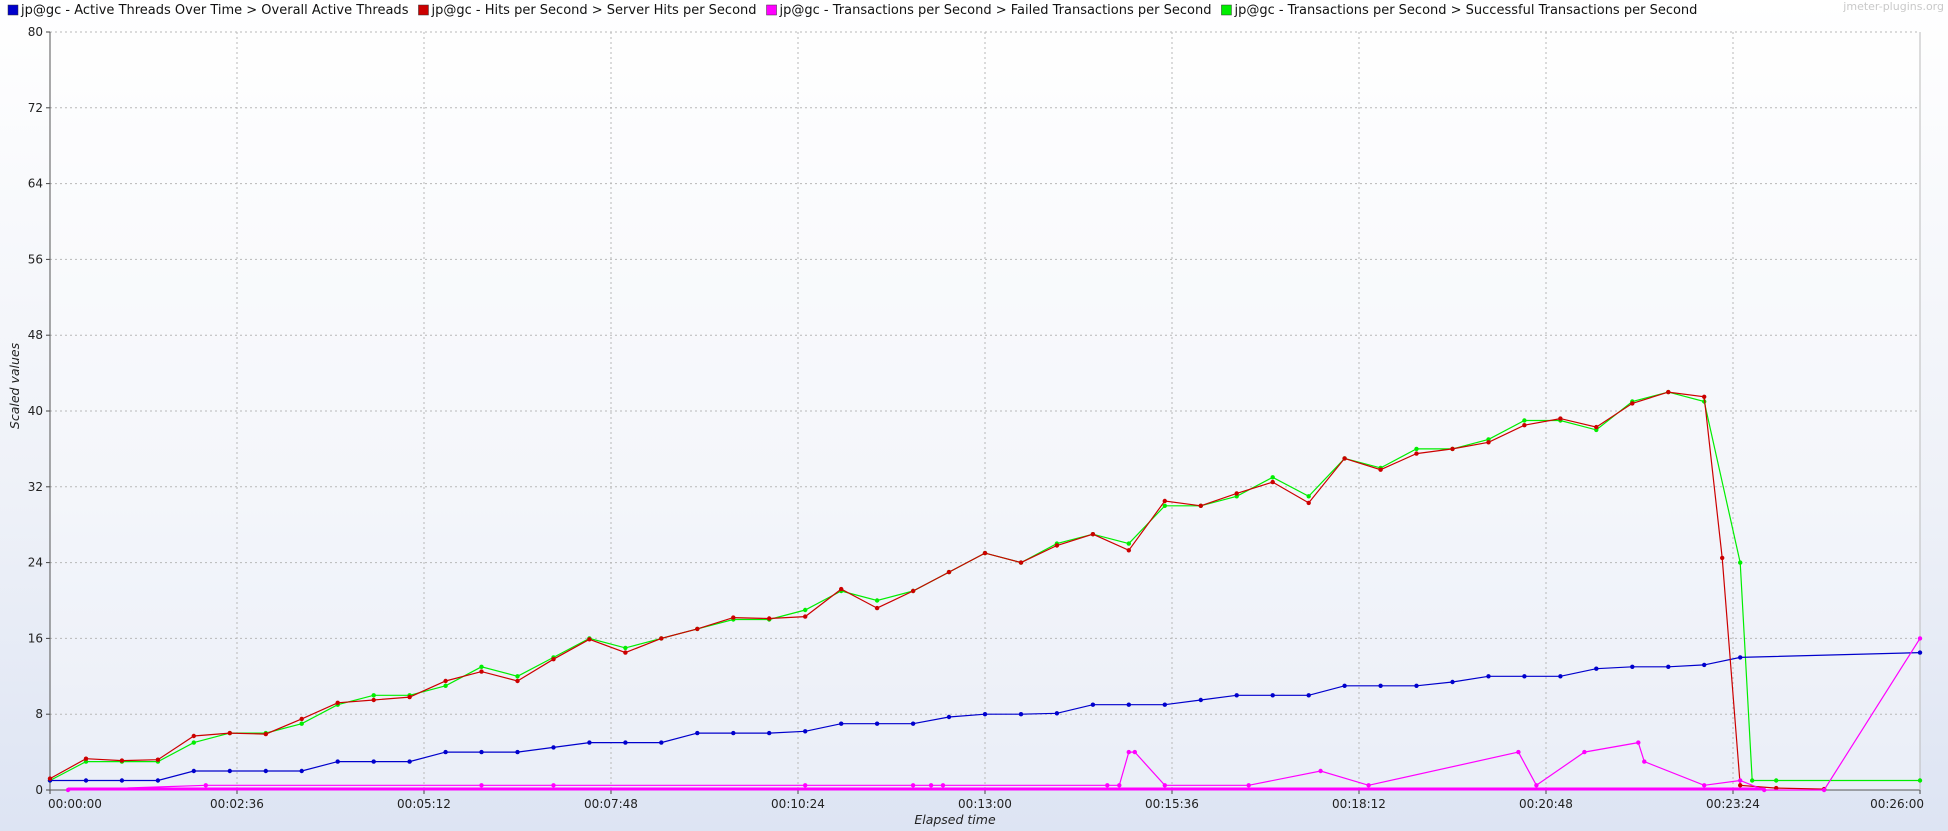 Image resolution: width=1948 pixels, height=831 pixels. I want to click on x-tick-label: 00:23:24, so click(1733, 804).